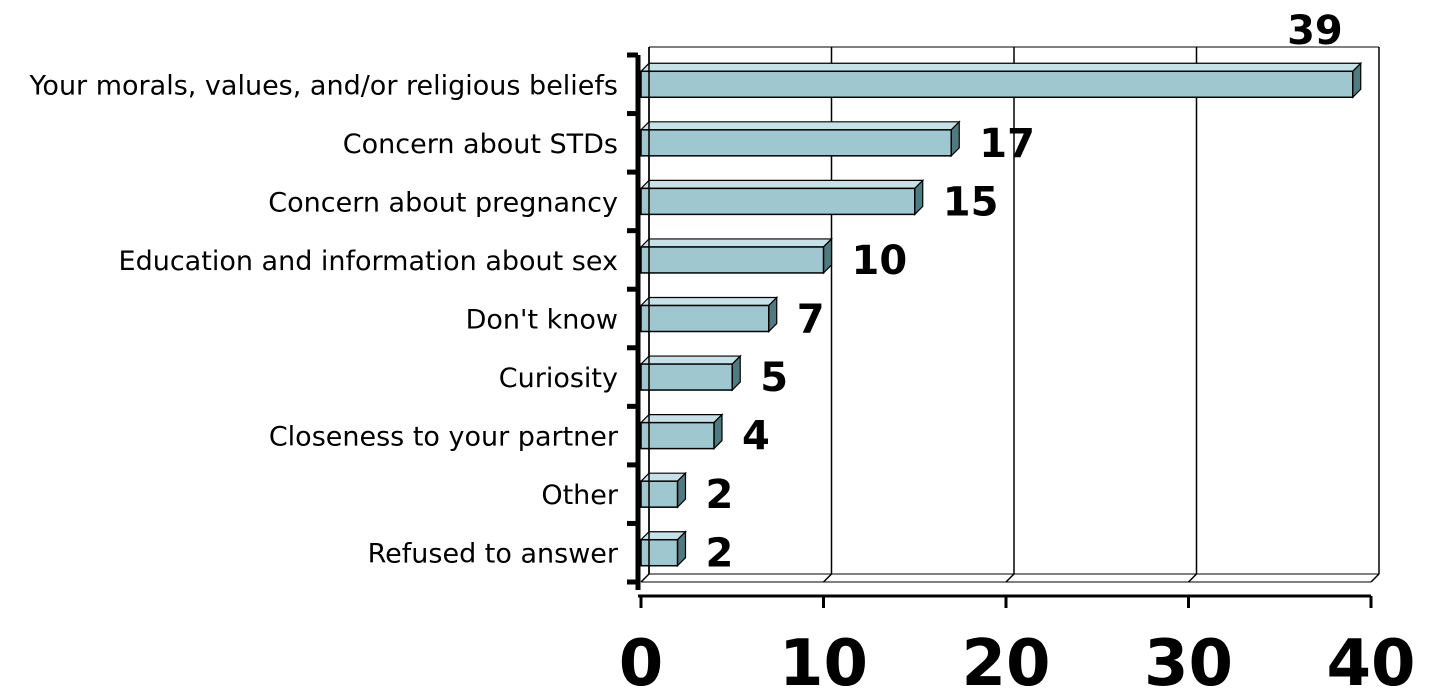  What do you see at coordinates (641, 659) in the screenshot?
I see `x-tick-label-0: 0` at bounding box center [641, 659].